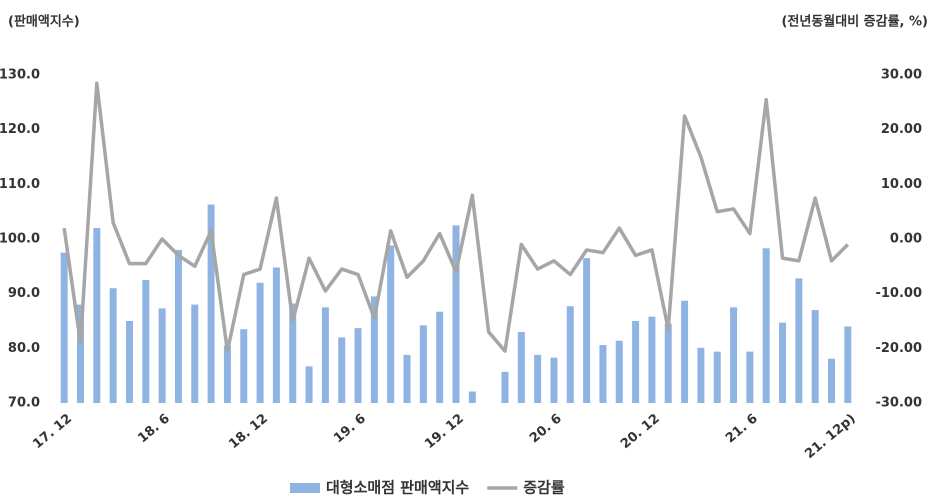 Image resolution: width=940 pixels, height=504 pixels. I want to click on x-tick-label: 21. 6, so click(742, 428).